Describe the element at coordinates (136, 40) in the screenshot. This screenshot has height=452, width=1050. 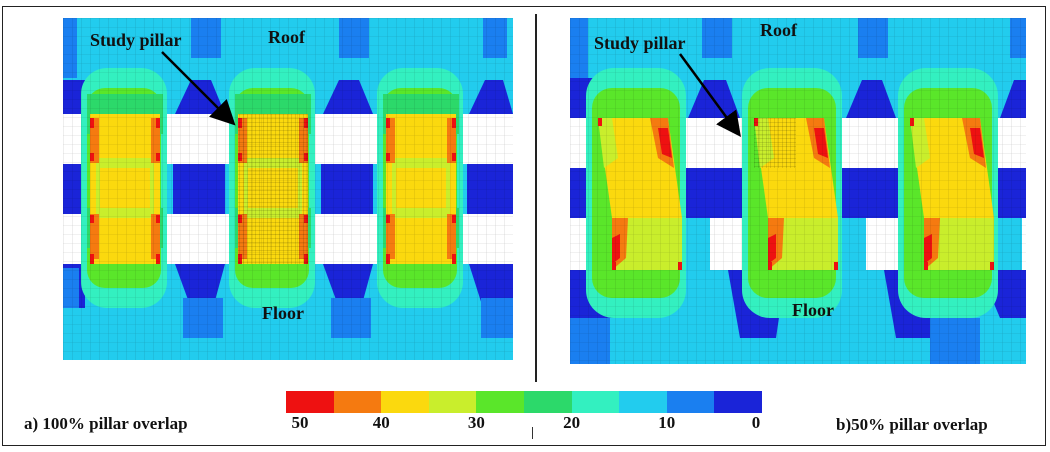
I see `study-pillar-label-a: Study pillar` at that location.